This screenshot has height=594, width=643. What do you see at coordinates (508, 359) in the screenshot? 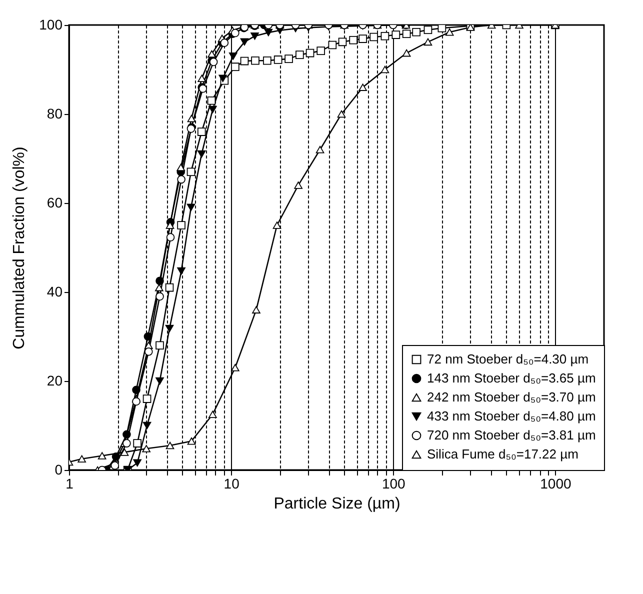
I see `legend-label: 72 nm Stoeber d₅₀=4.30 µm` at bounding box center [508, 359].